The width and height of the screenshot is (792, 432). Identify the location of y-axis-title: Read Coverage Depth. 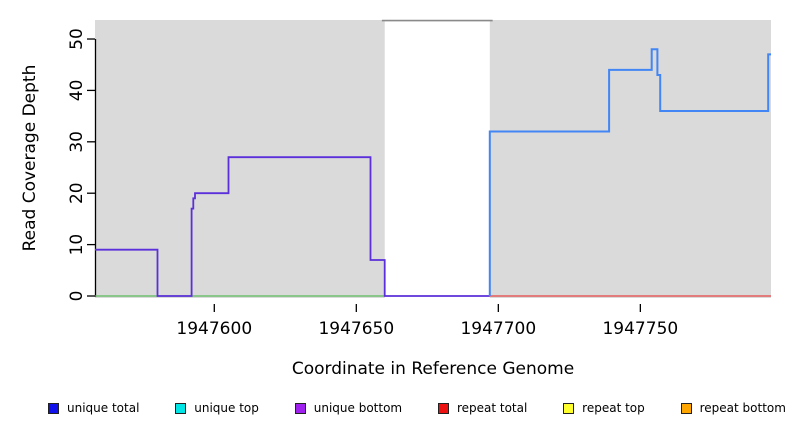
(30, 158).